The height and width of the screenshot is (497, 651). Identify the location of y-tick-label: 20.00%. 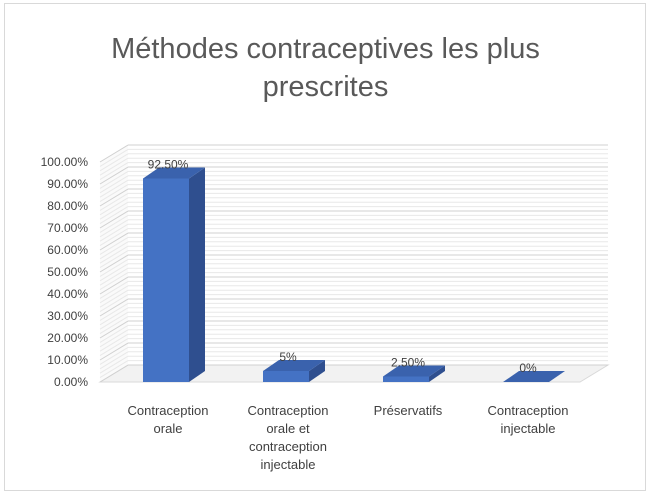
(67, 338).